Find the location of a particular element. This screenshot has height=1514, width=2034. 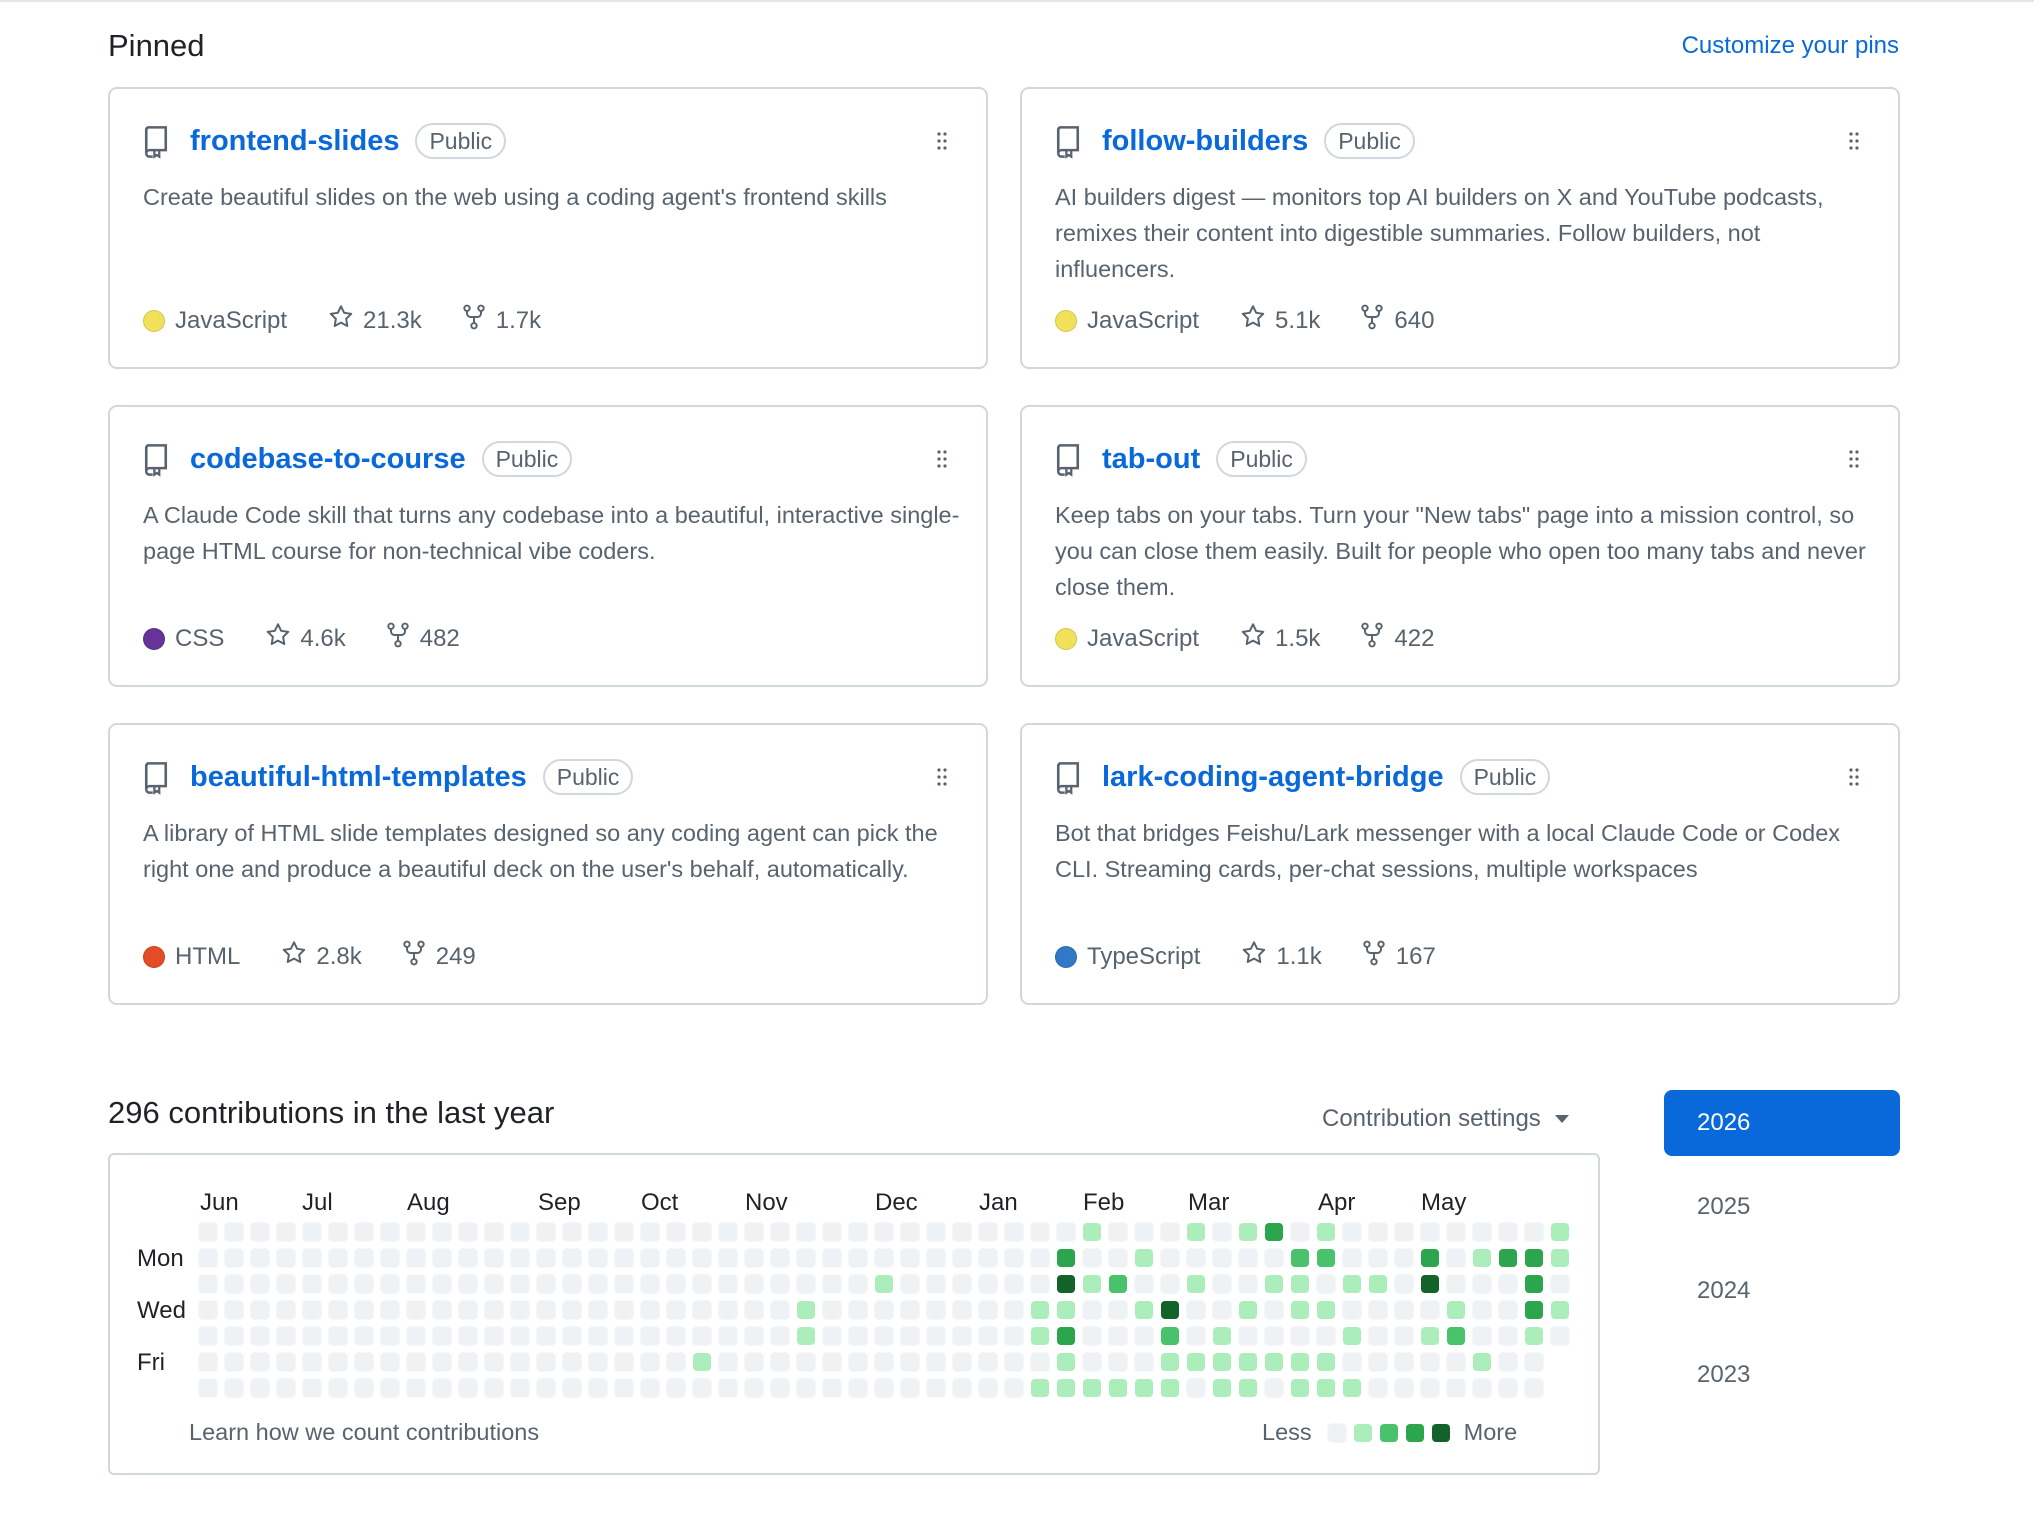

repo-name-link: beautiful-html-templates is located at coordinates (358, 776).